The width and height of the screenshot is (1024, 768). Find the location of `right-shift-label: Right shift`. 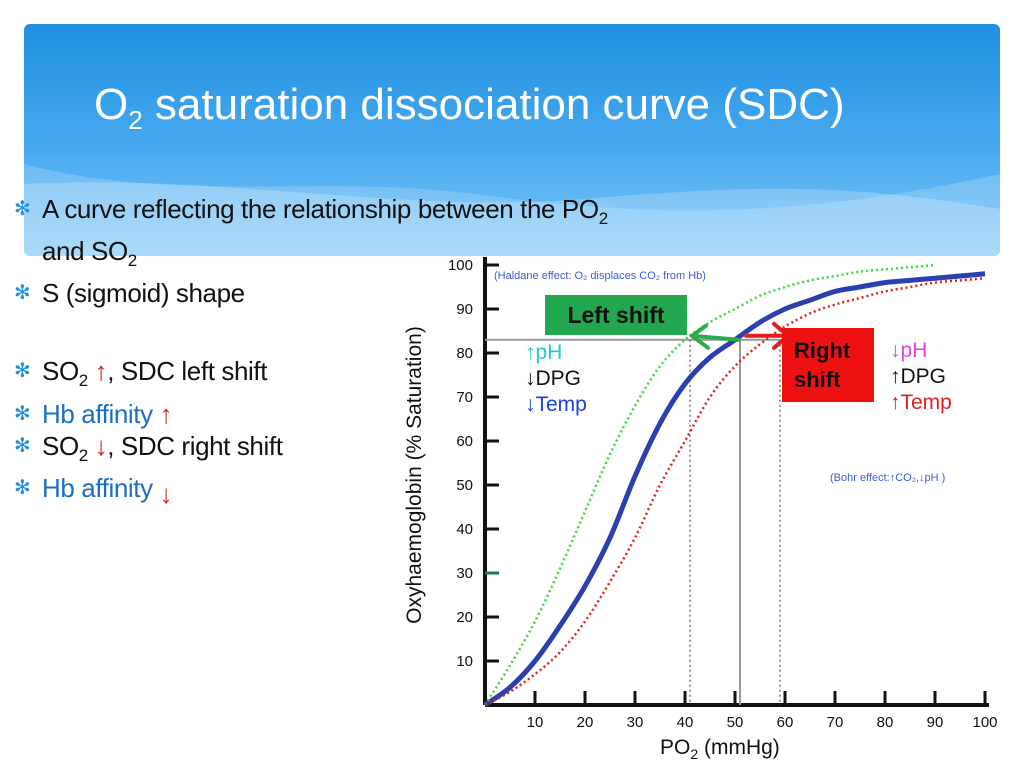

right-shift-label: Right shift is located at coordinates (828, 365).